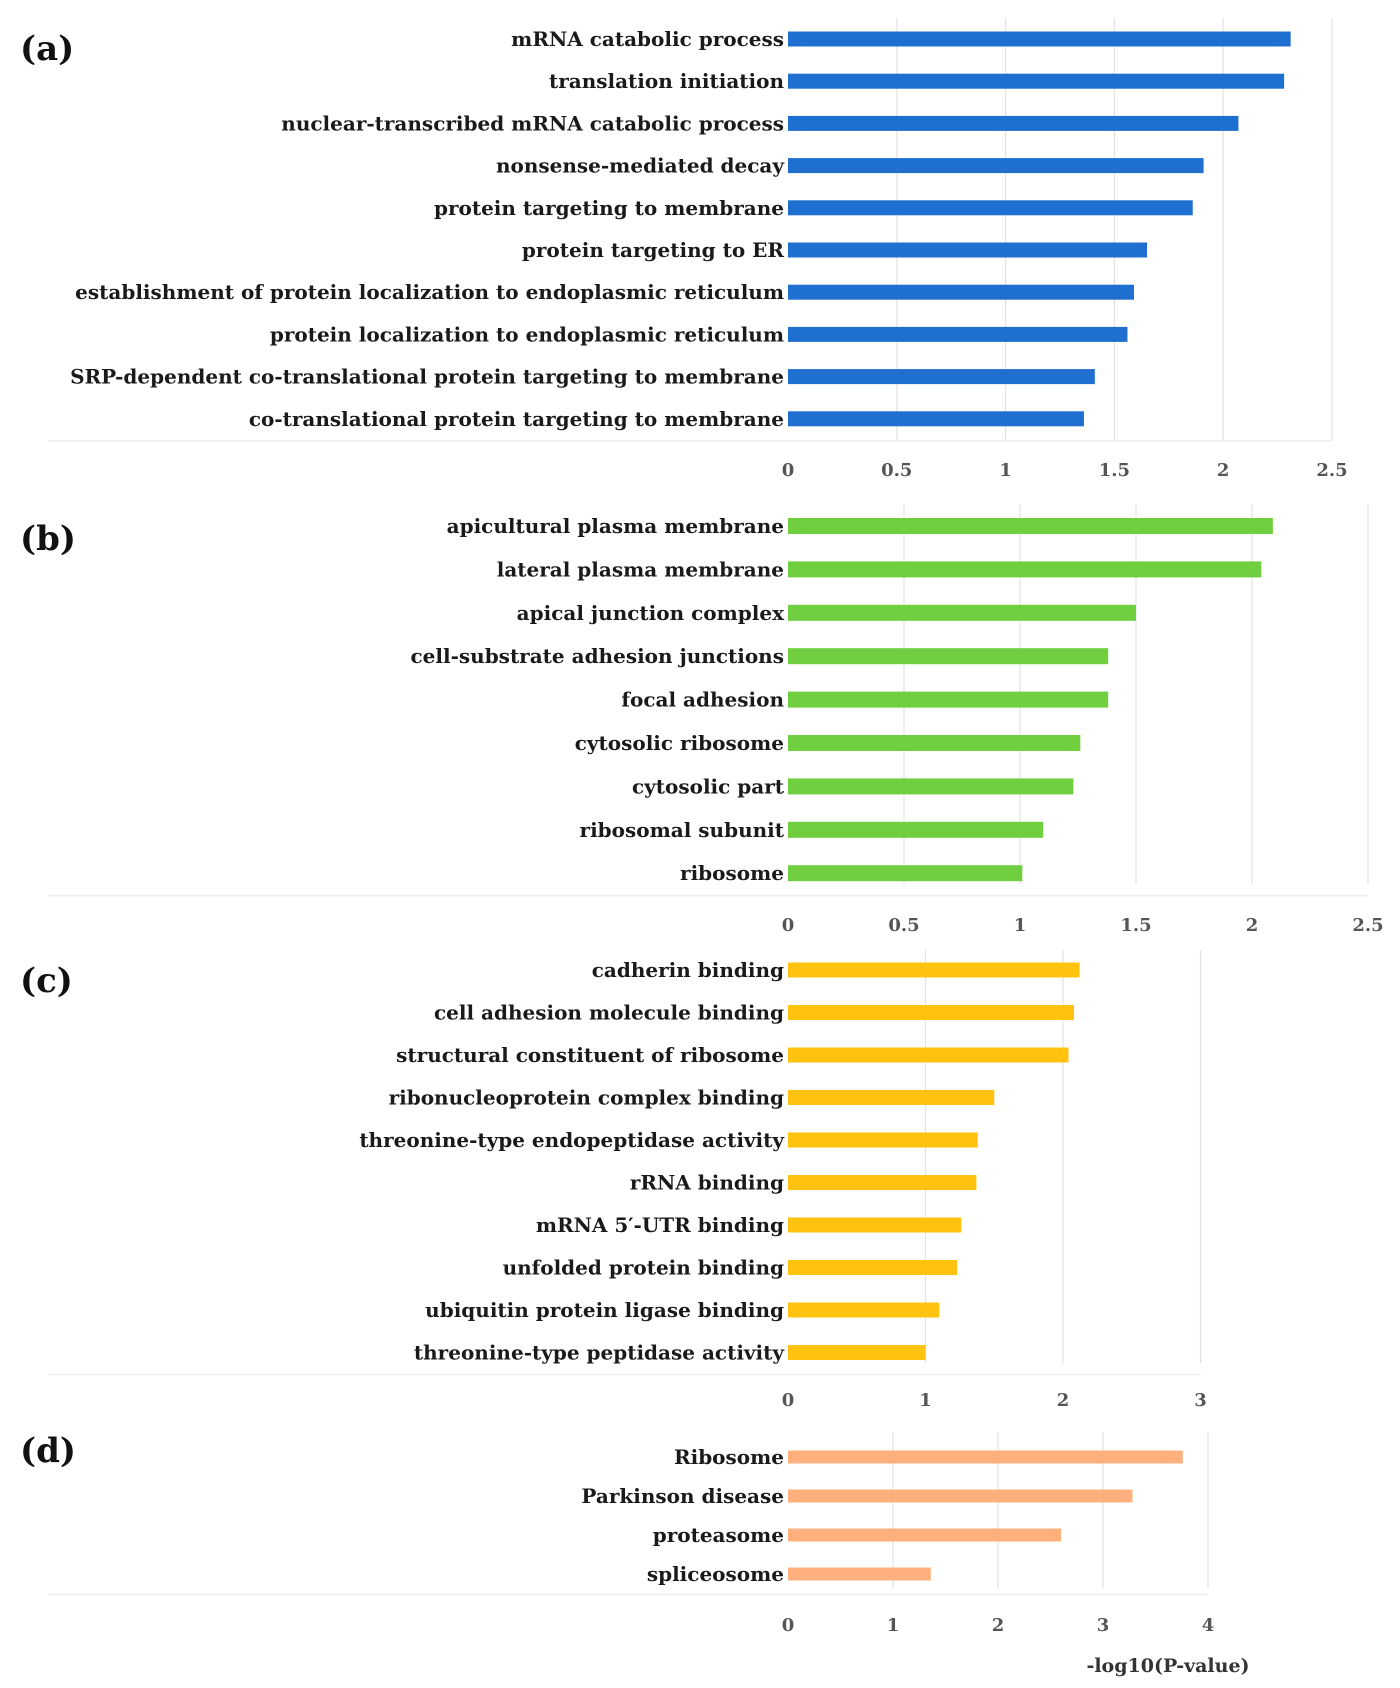 This screenshot has height=1688, width=1400. What do you see at coordinates (715, 1574) in the screenshot?
I see `category-label: spliceosome` at bounding box center [715, 1574].